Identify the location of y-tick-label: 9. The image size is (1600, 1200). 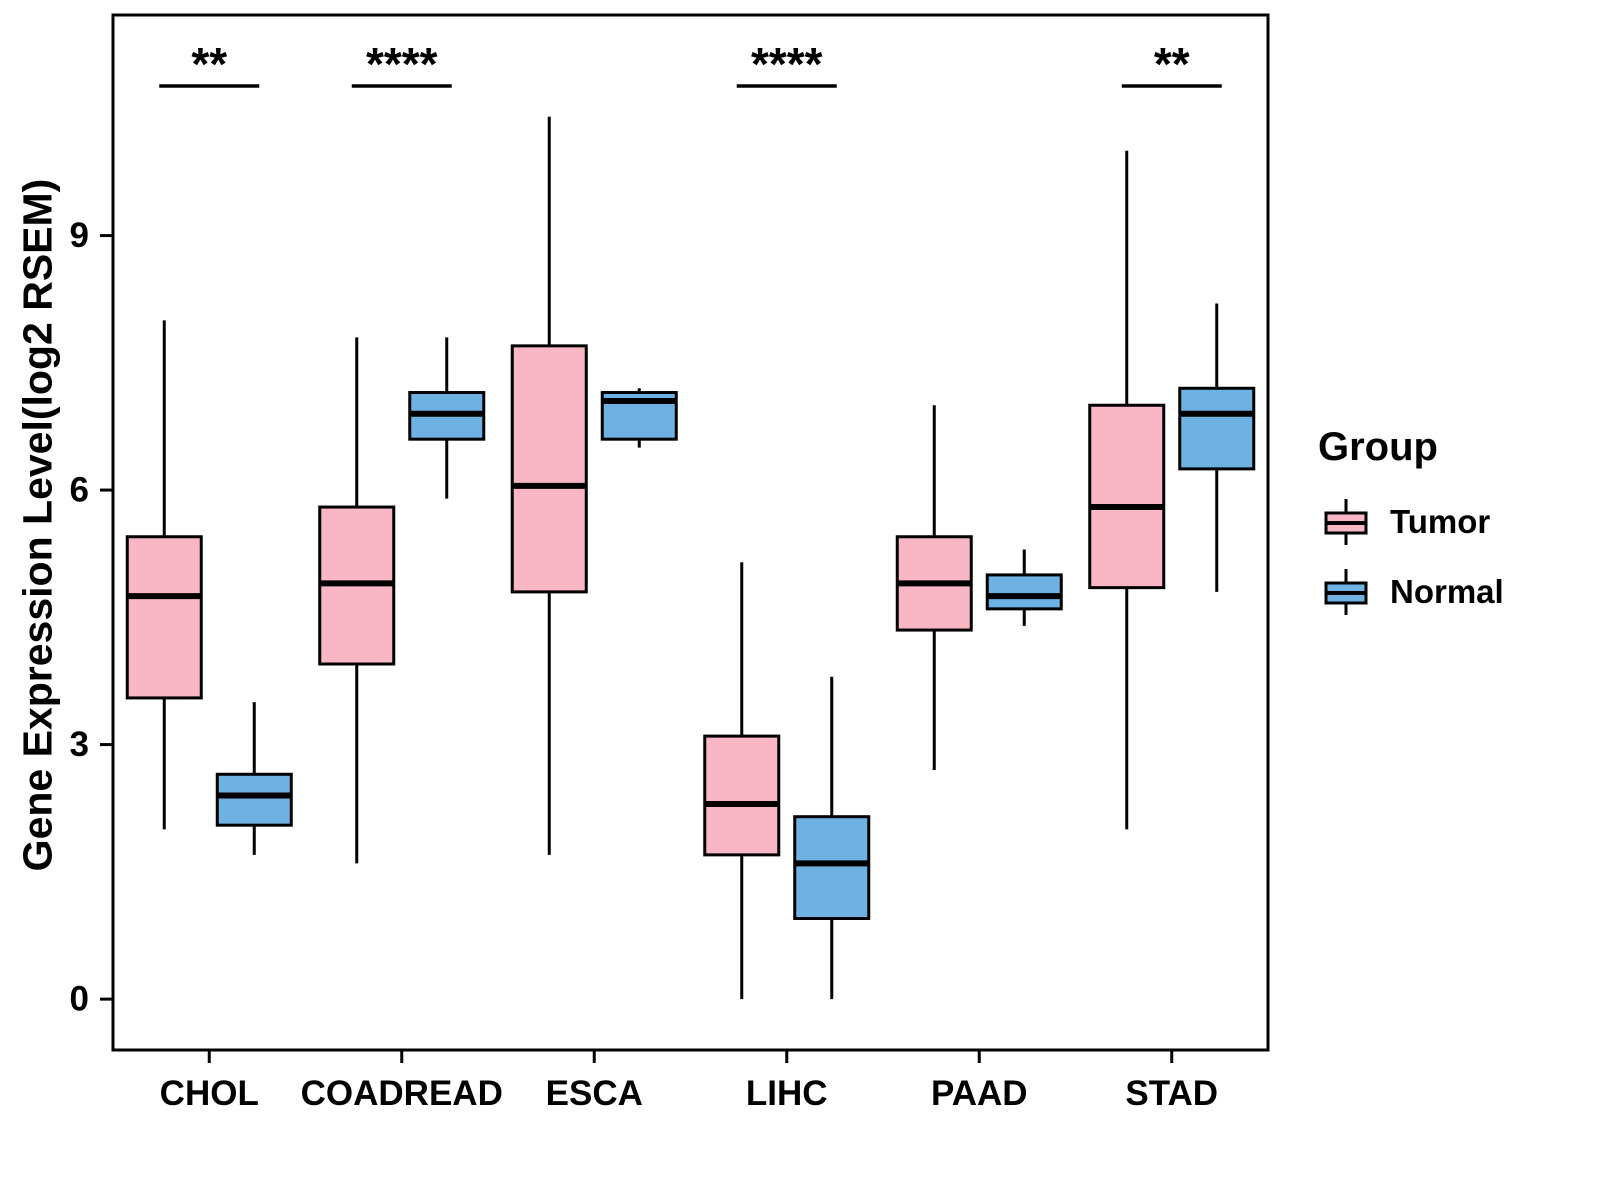
(79, 235).